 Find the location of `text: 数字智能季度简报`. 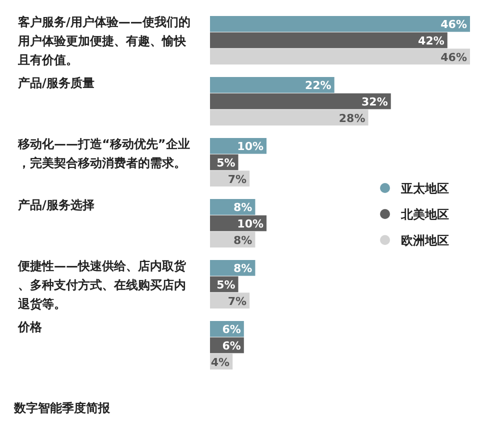

text: 数字智能季度简报 is located at coordinates (62, 408).